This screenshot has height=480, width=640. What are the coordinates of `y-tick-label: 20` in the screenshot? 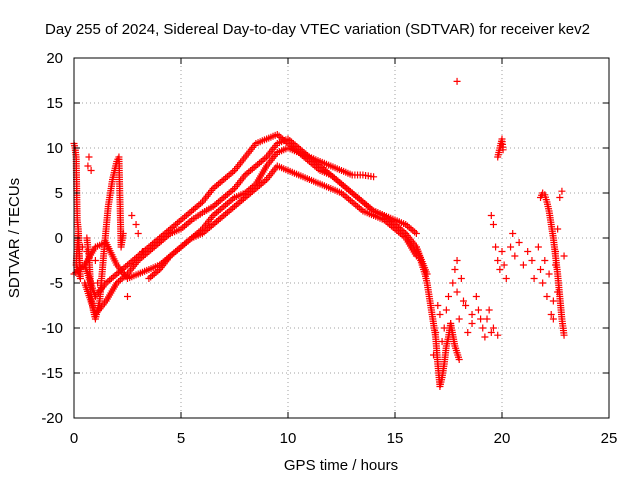 It's located at (54, 58).